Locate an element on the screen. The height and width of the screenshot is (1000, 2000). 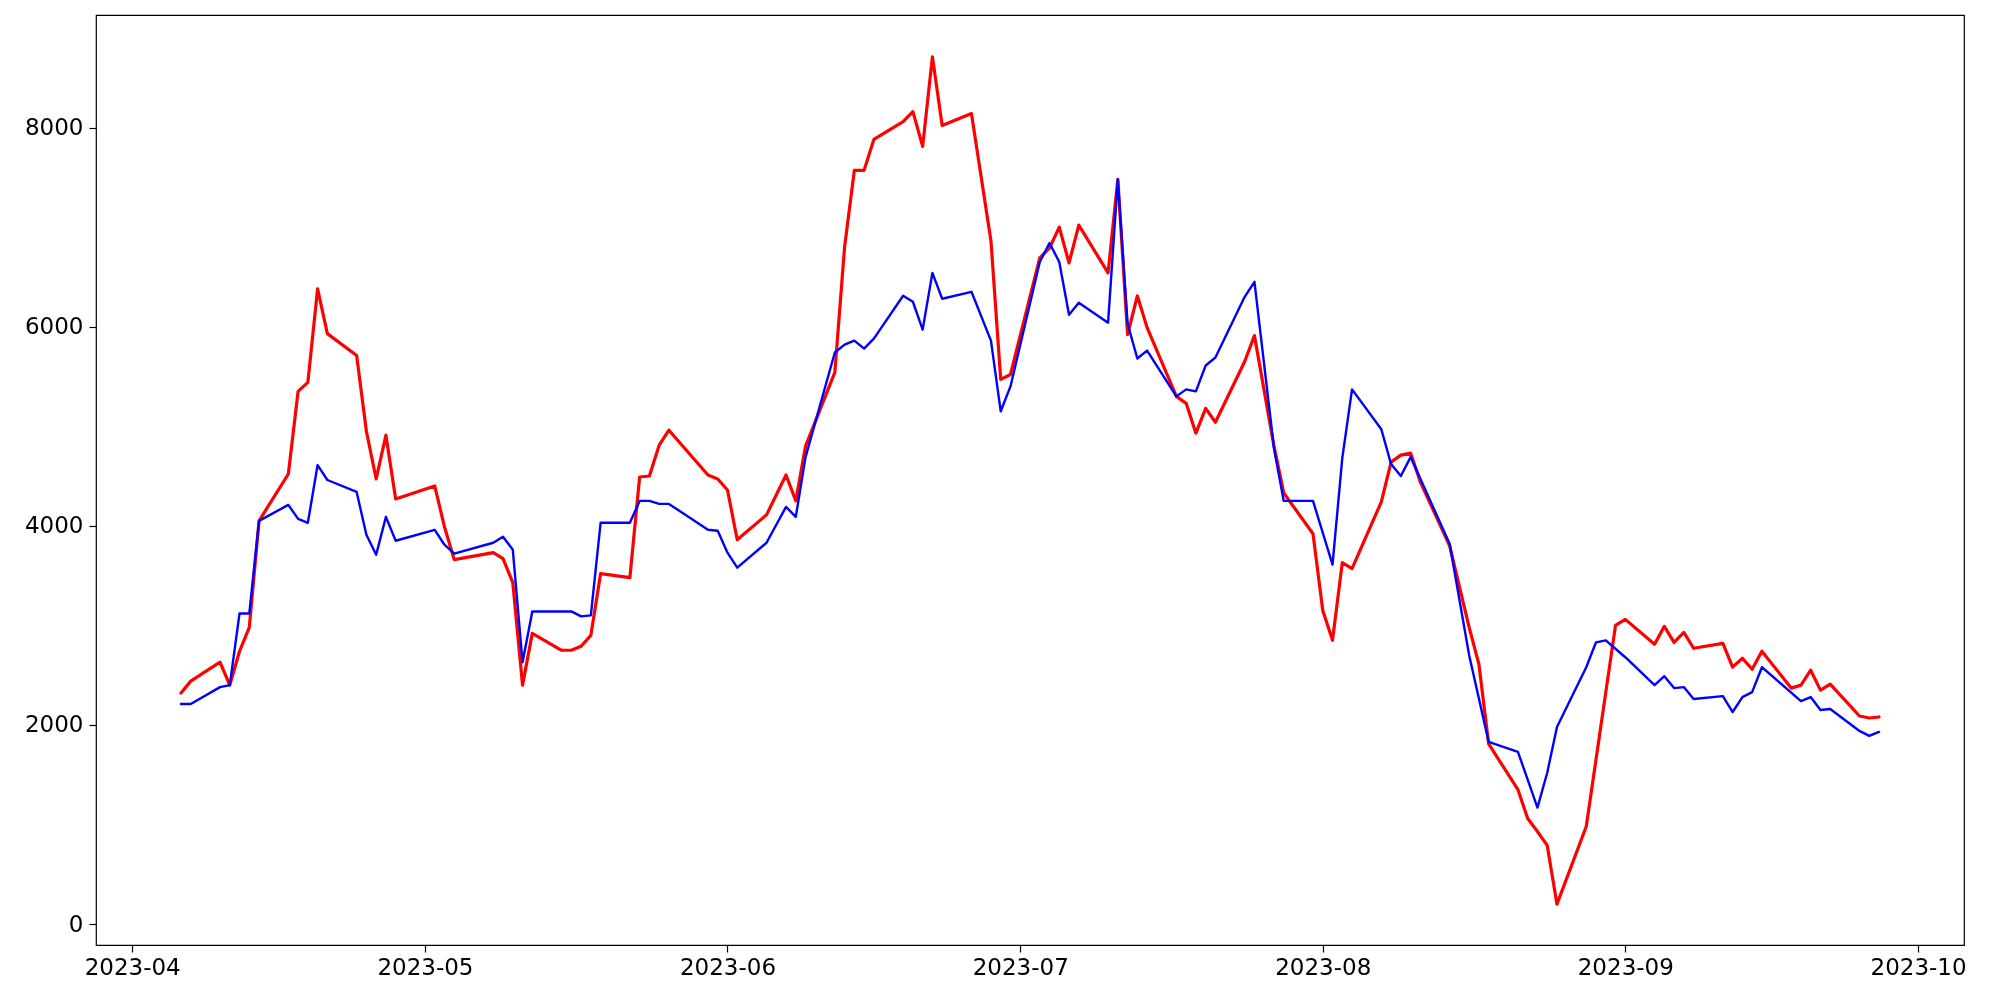
x-tick-label: 2023-05 is located at coordinates (425, 966).